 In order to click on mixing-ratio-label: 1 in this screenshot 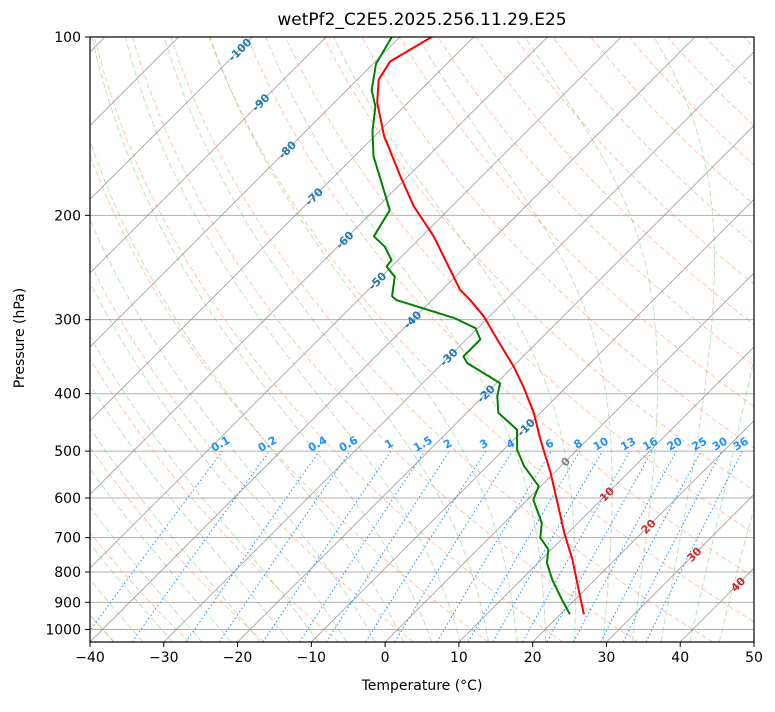, I will do `click(389, 444)`.